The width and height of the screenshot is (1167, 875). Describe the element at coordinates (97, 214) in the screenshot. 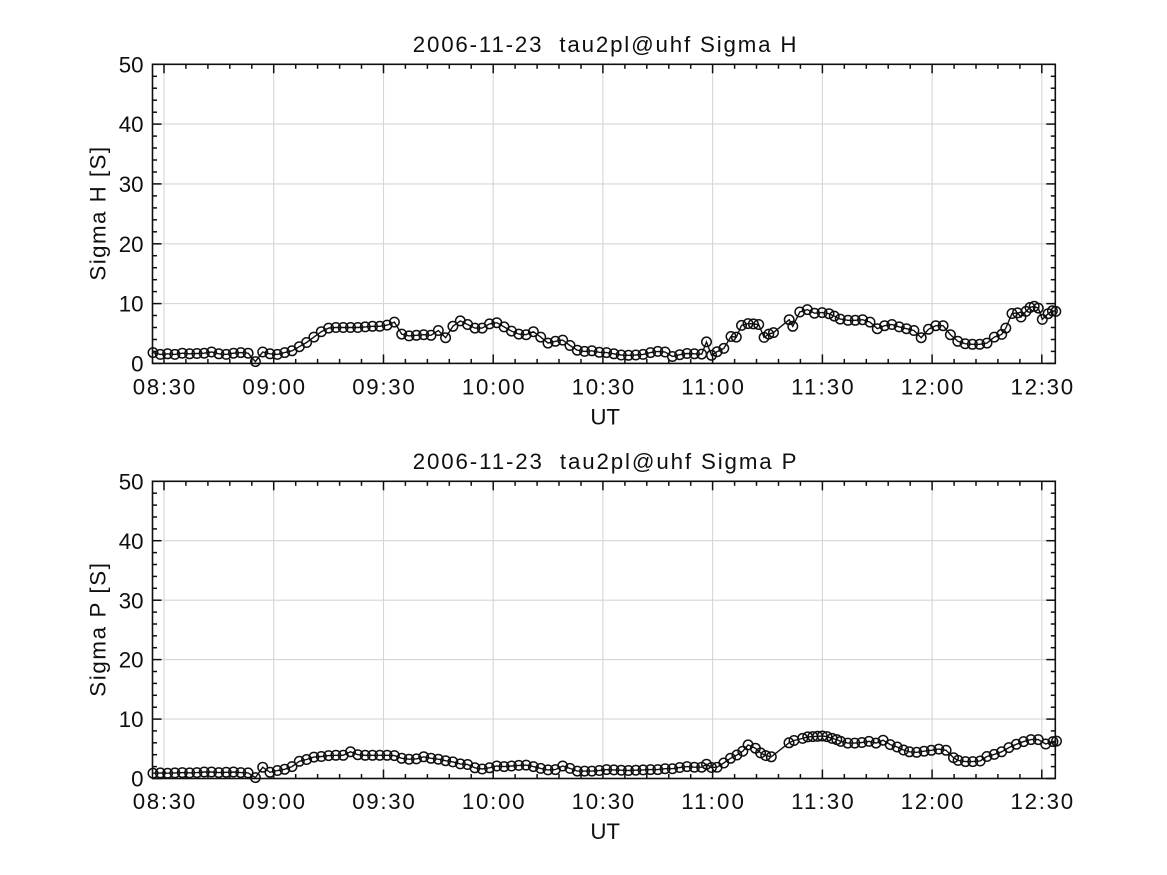

I see `svg-text: Sigma H [S]` at that location.